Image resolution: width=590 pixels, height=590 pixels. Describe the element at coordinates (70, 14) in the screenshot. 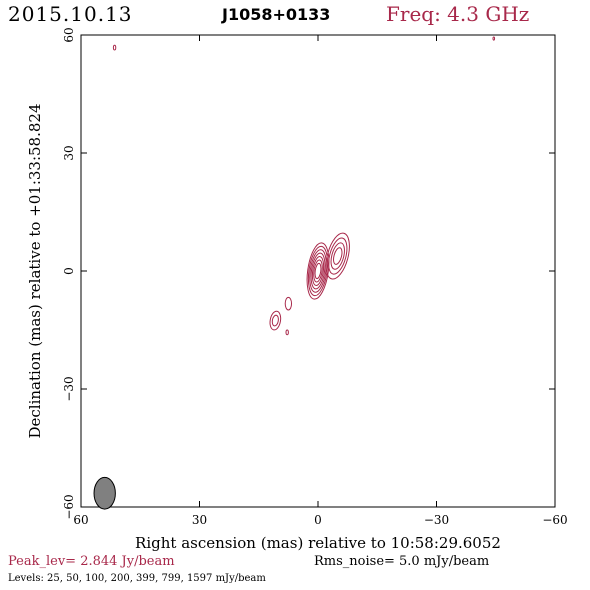

I see `observation-date: 2015.10.13` at that location.